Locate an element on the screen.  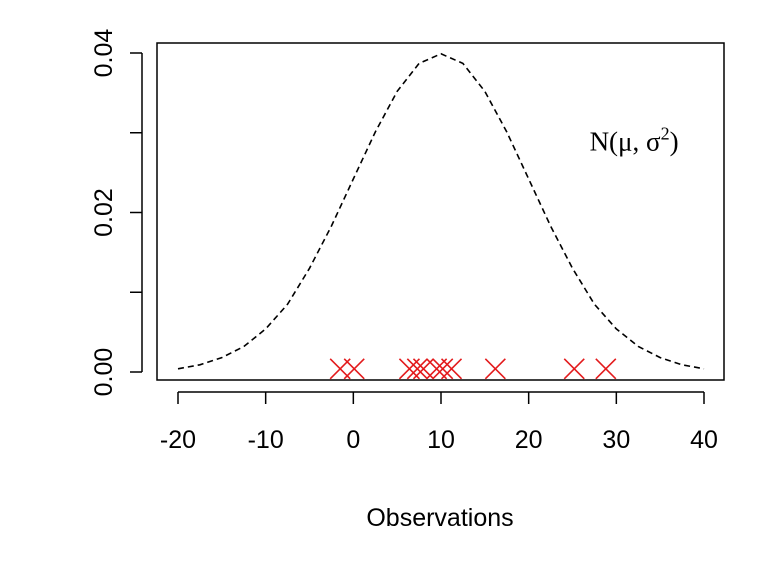
x-tick-label: 10 is located at coordinates (441, 440).